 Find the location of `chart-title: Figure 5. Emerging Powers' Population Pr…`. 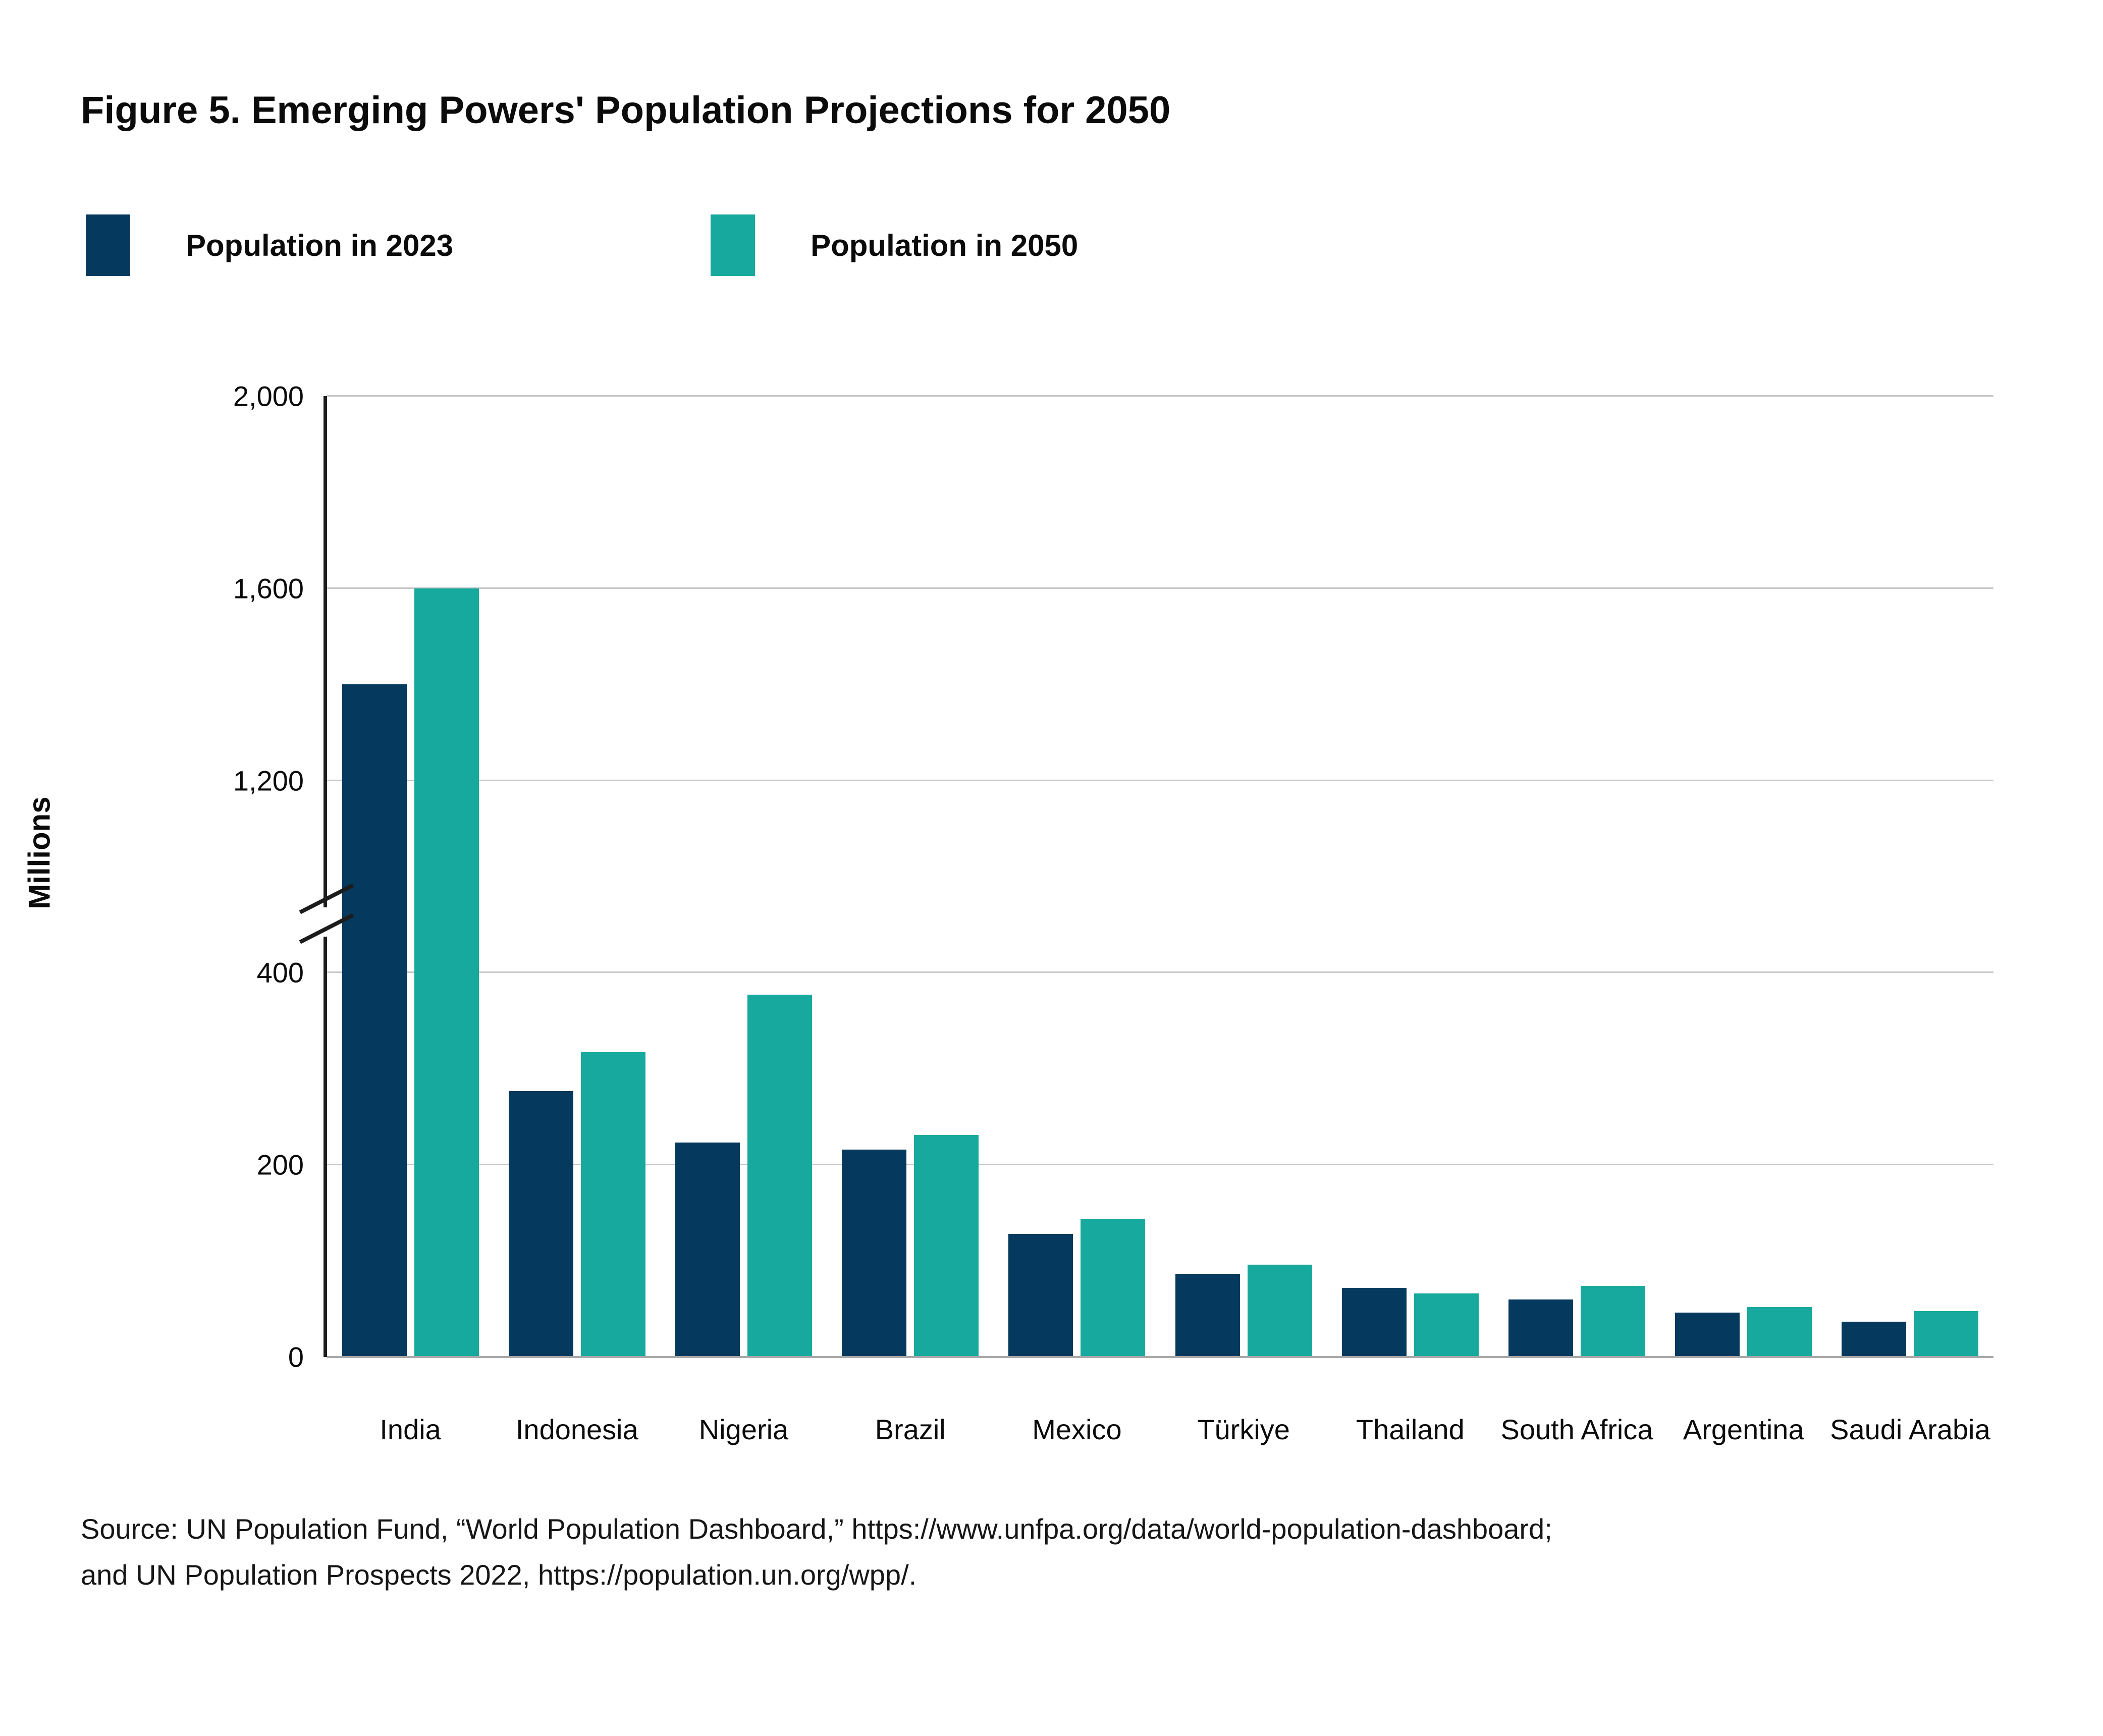

chart-title: Figure 5. Emerging Powers' Population Pr… is located at coordinates (626, 110).